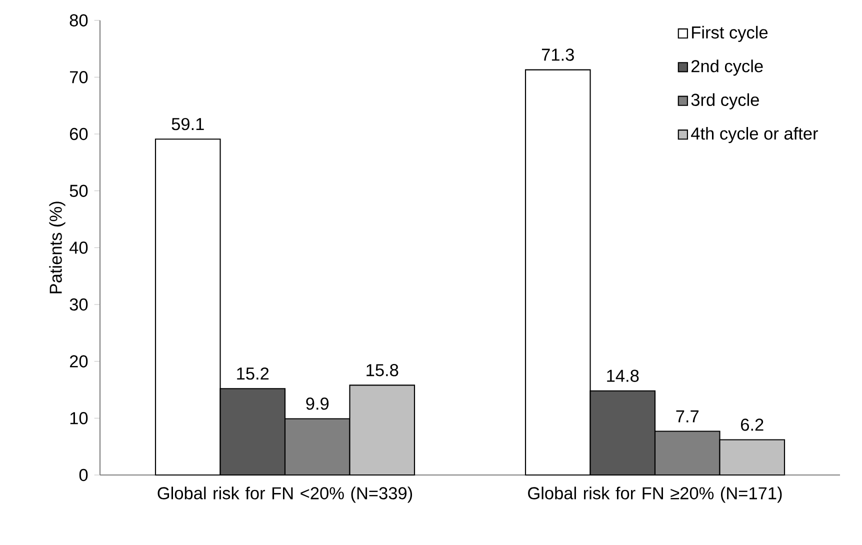 The height and width of the screenshot is (545, 862). Describe the element at coordinates (78, 248) in the screenshot. I see `y-tick-label: 40` at that location.